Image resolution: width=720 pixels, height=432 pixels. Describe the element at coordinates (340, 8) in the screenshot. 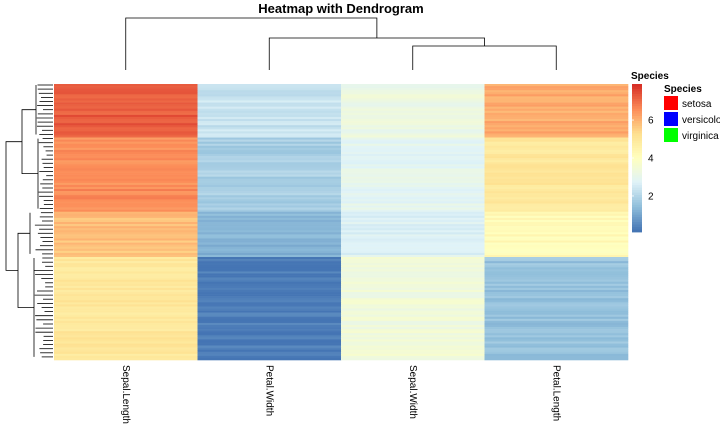

I see `chart-title: Heatmap with Dendrogram` at that location.